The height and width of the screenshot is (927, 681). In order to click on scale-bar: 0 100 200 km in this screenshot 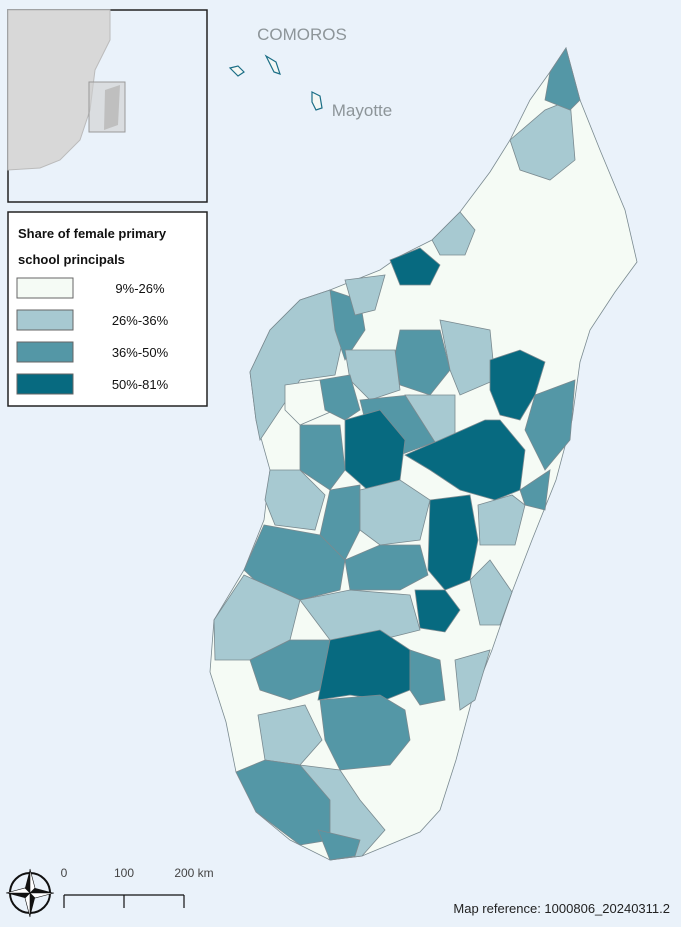, I will do `click(137, 887)`.